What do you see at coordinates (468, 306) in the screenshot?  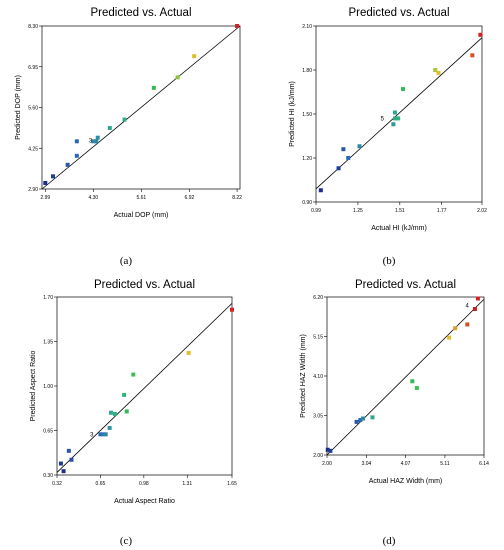 I see `point-count-label: 4` at bounding box center [468, 306].